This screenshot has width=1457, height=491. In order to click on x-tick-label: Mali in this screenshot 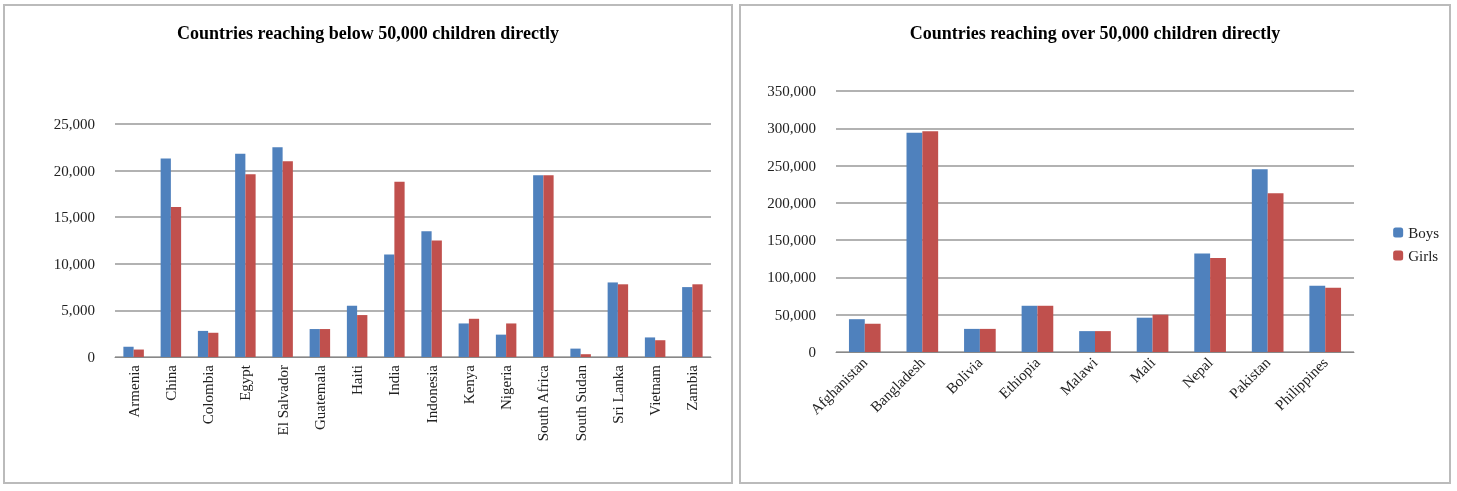, I will do `click(1142, 370)`.